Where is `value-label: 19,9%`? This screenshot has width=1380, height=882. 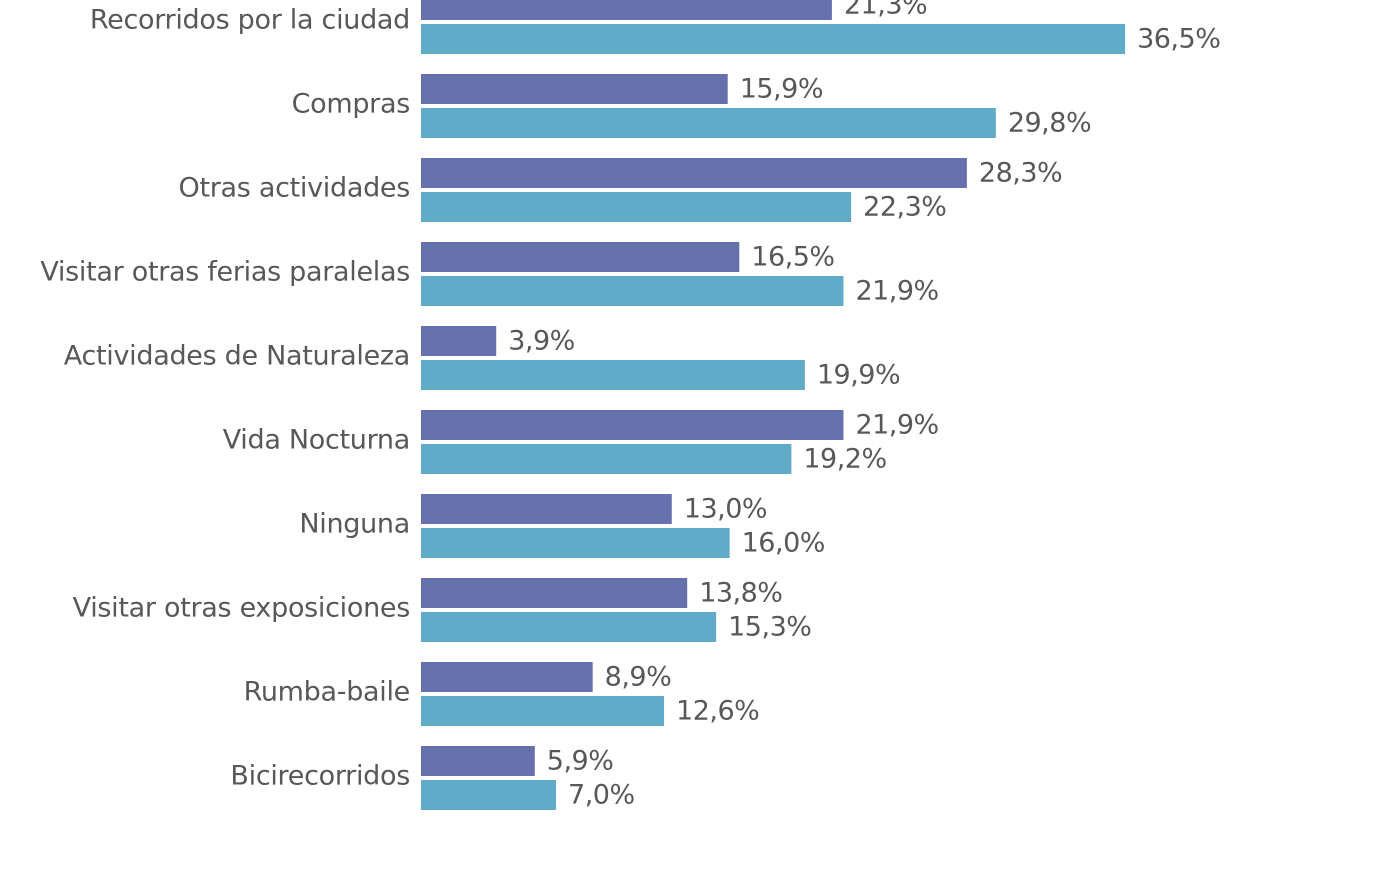 value-label: 19,9% is located at coordinates (858, 375).